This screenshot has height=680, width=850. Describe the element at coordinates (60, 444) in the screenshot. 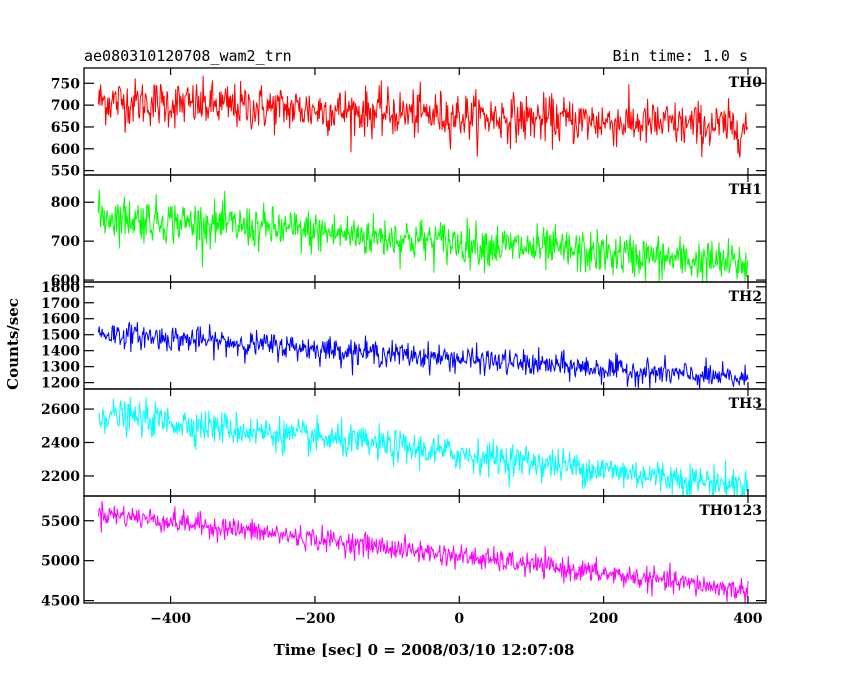

I see `y-tick-label: 2400` at that location.